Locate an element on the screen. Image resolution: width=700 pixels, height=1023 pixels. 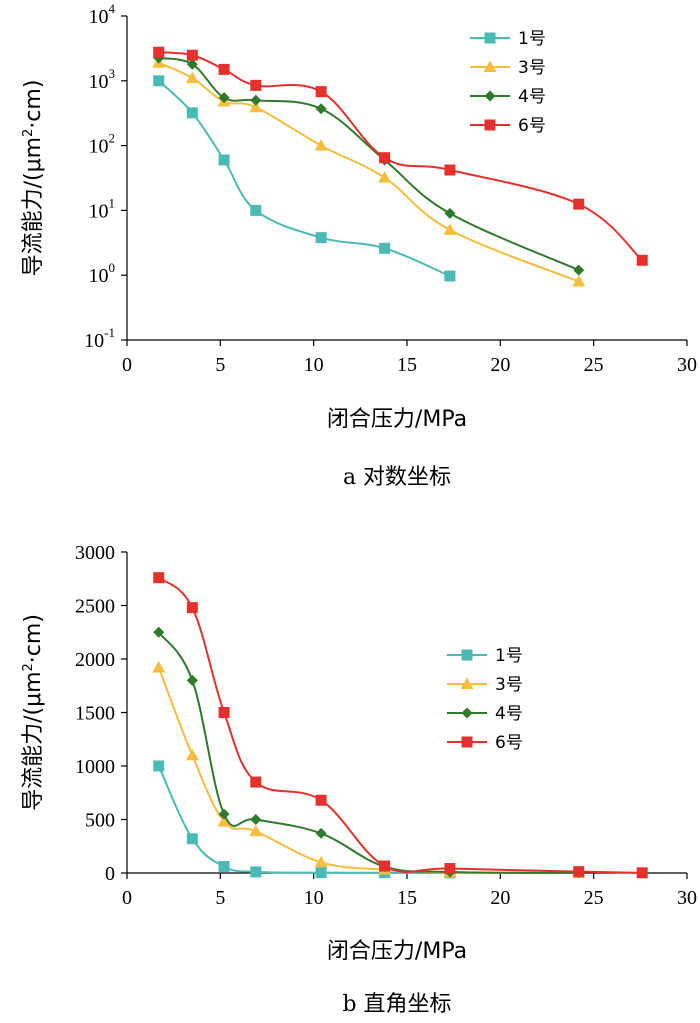
series-4号 is located at coordinates (369, 164).